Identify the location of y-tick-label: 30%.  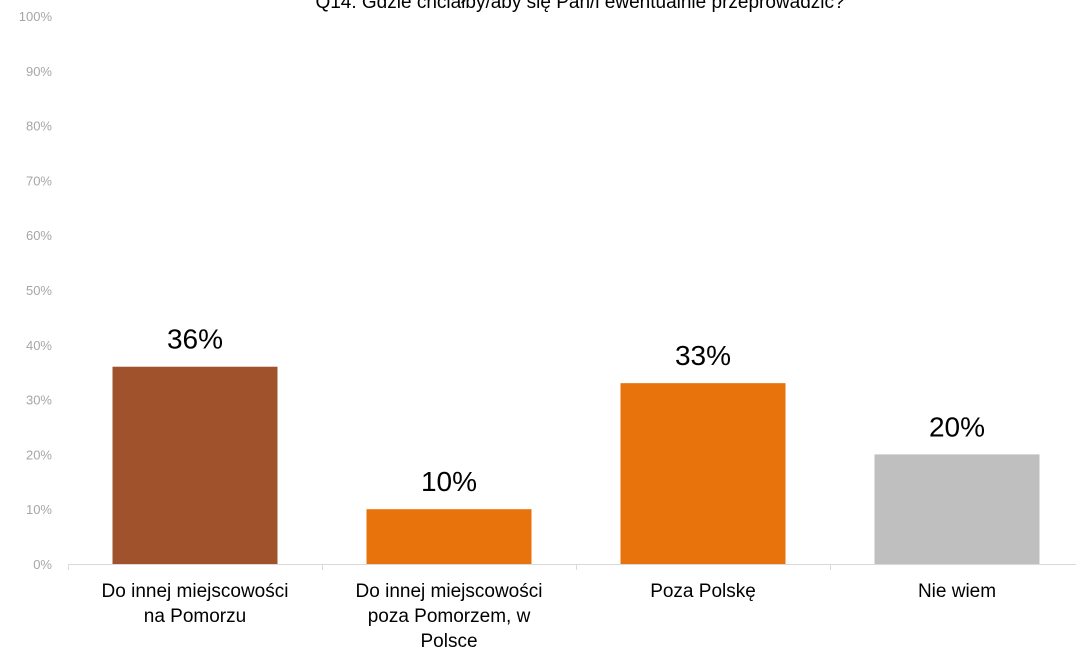
(39, 400).